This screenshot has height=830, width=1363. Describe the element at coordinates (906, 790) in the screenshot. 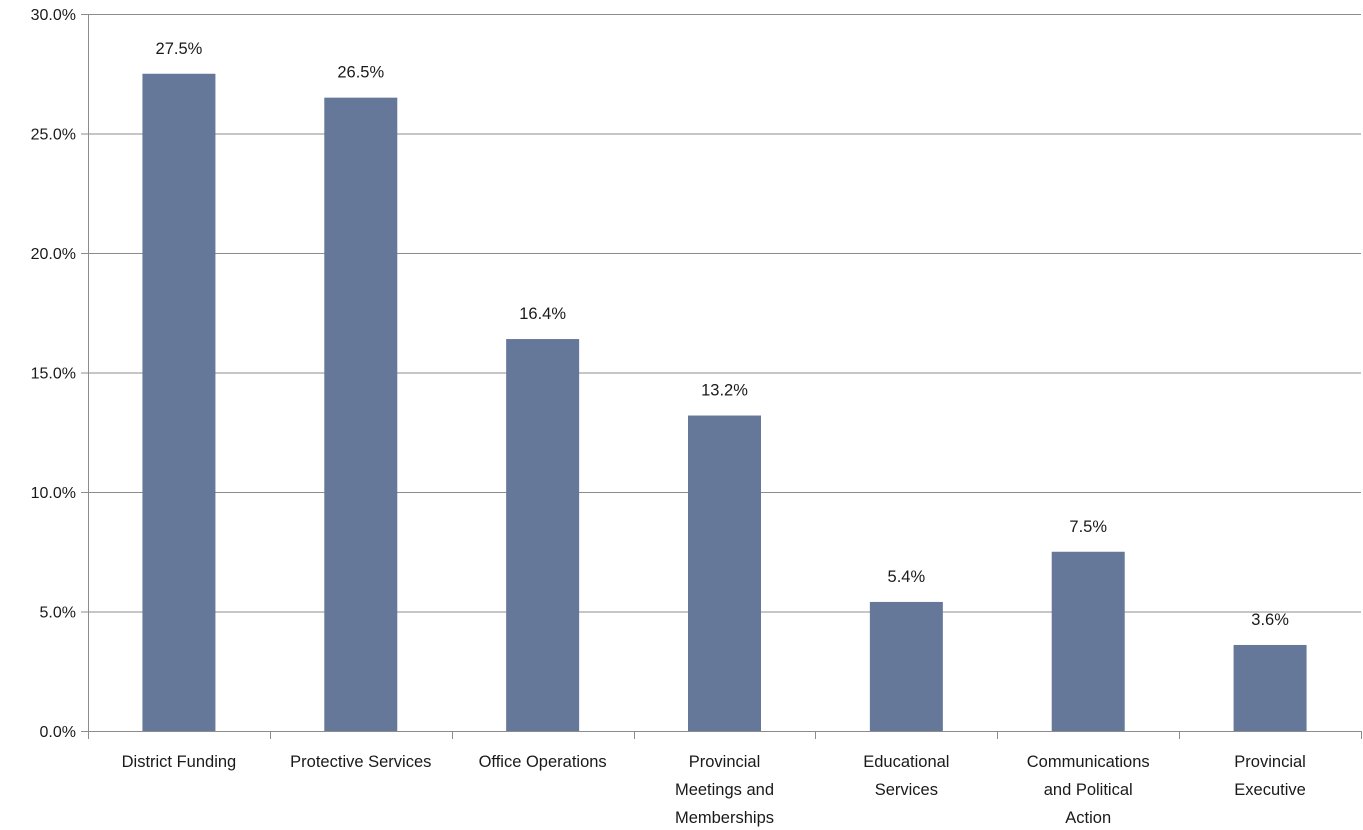

I see `category-label-line: Services` at that location.